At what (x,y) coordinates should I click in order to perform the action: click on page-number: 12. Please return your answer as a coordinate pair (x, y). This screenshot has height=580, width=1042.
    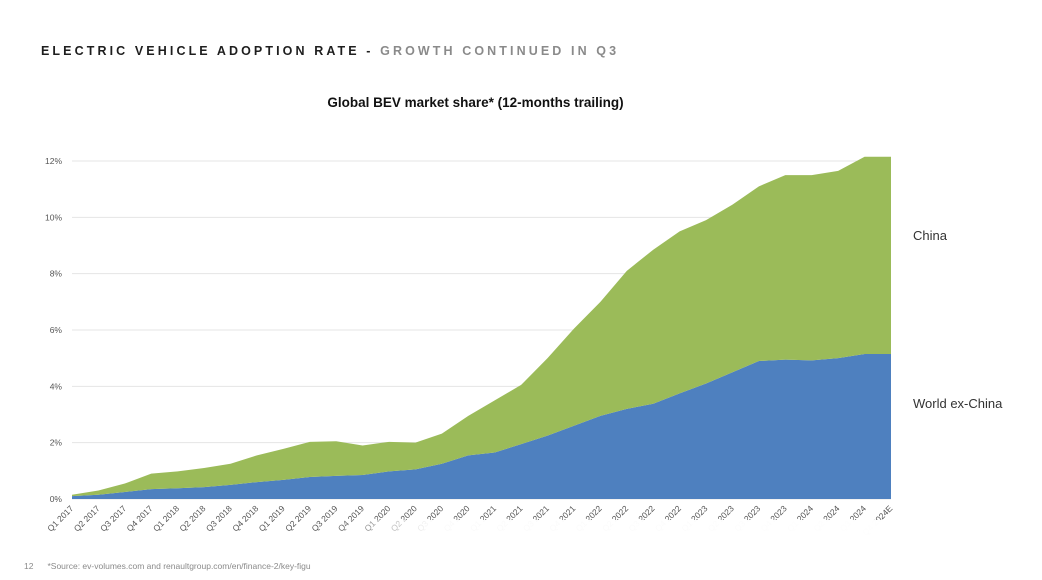
    Looking at the image, I should click on (29, 566).